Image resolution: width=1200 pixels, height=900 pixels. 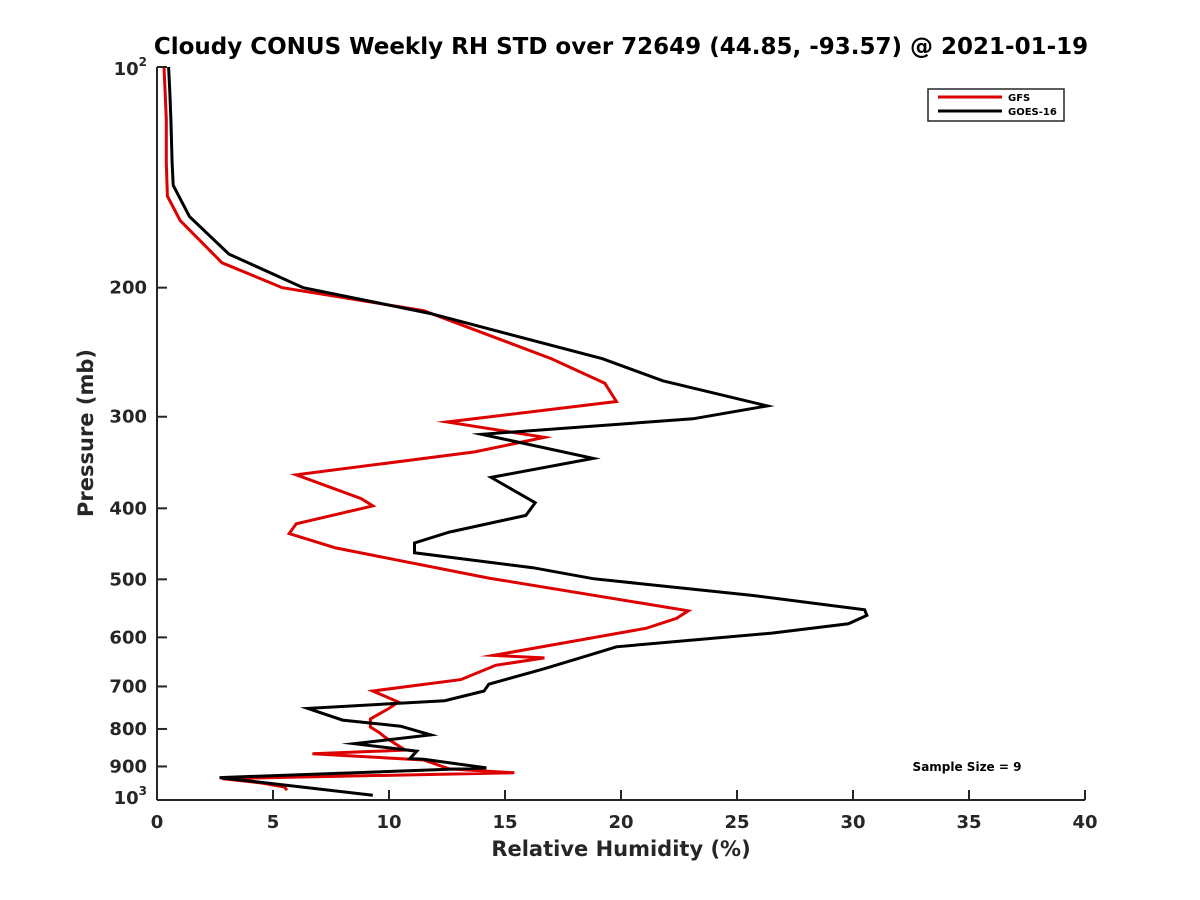 I want to click on y-tick-label: 900, so click(x=128, y=766).